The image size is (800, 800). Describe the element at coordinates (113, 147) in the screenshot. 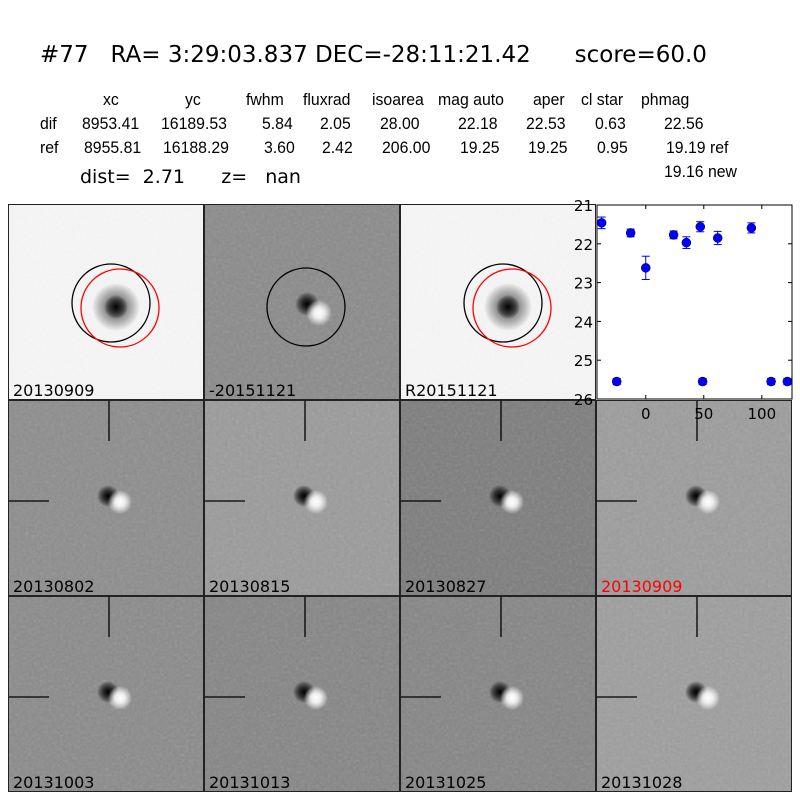

I see `table-cell: 8955.81` at that location.